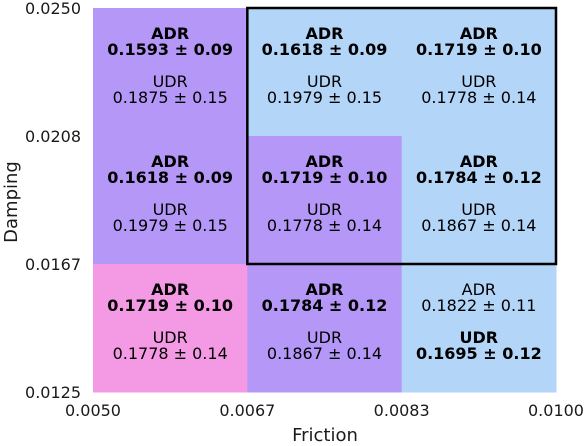  Describe the element at coordinates (402, 410) in the screenshot. I see `x-tick-label: 0.0083` at that location.